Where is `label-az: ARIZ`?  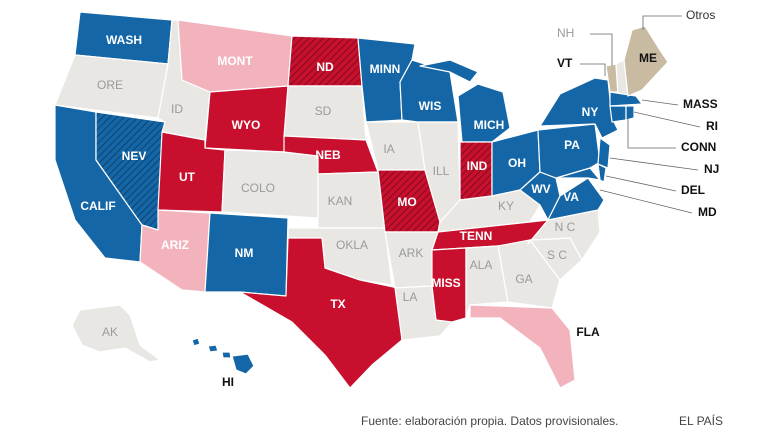 label-az: ARIZ is located at coordinates (175, 245).